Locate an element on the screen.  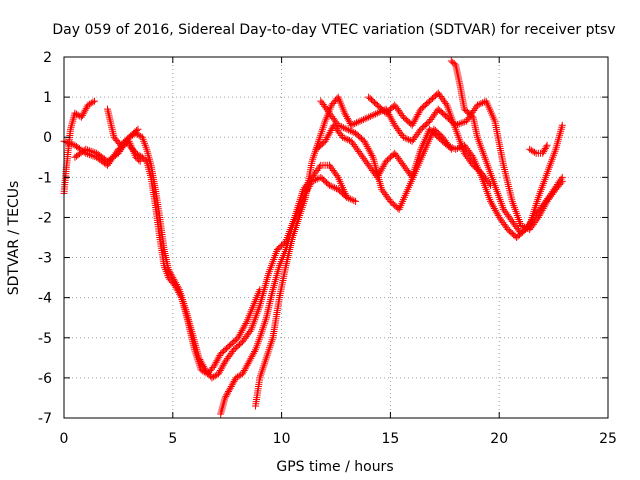
x-tick-label: 5 is located at coordinates (172, 439).